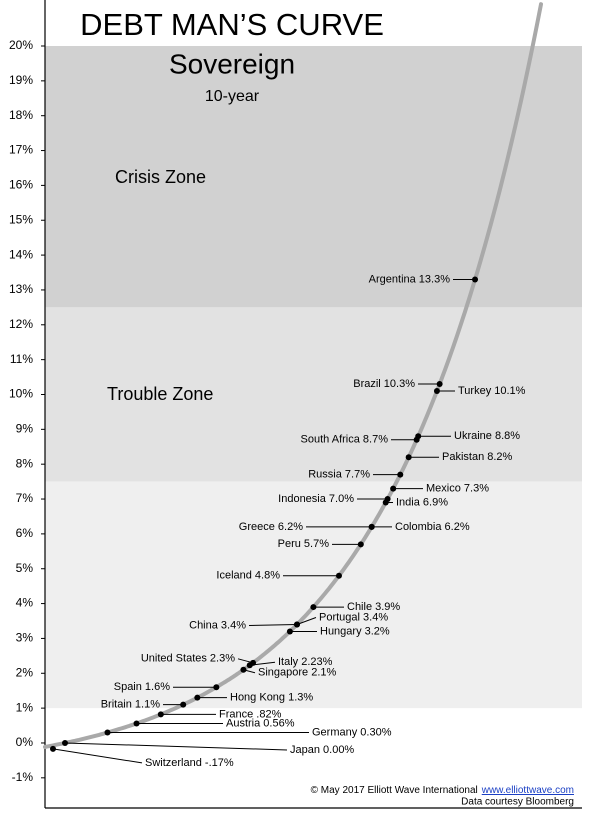  I want to click on y-tick-label: 0%, so click(25, 742).